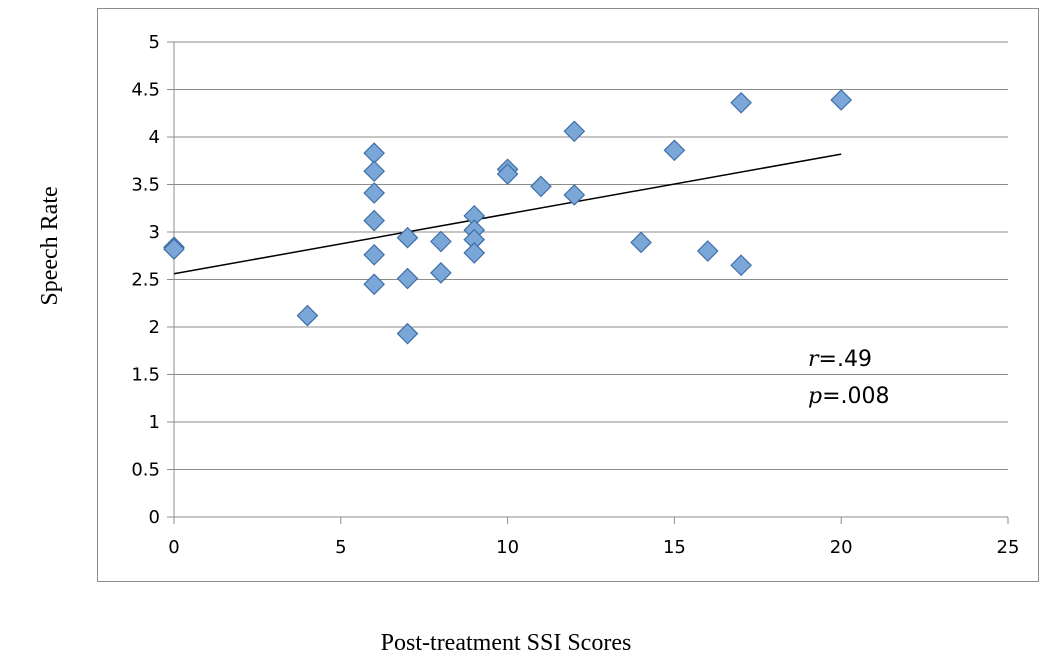  Describe the element at coordinates (1008, 547) in the screenshot. I see `x-tick-label: 25` at that location.